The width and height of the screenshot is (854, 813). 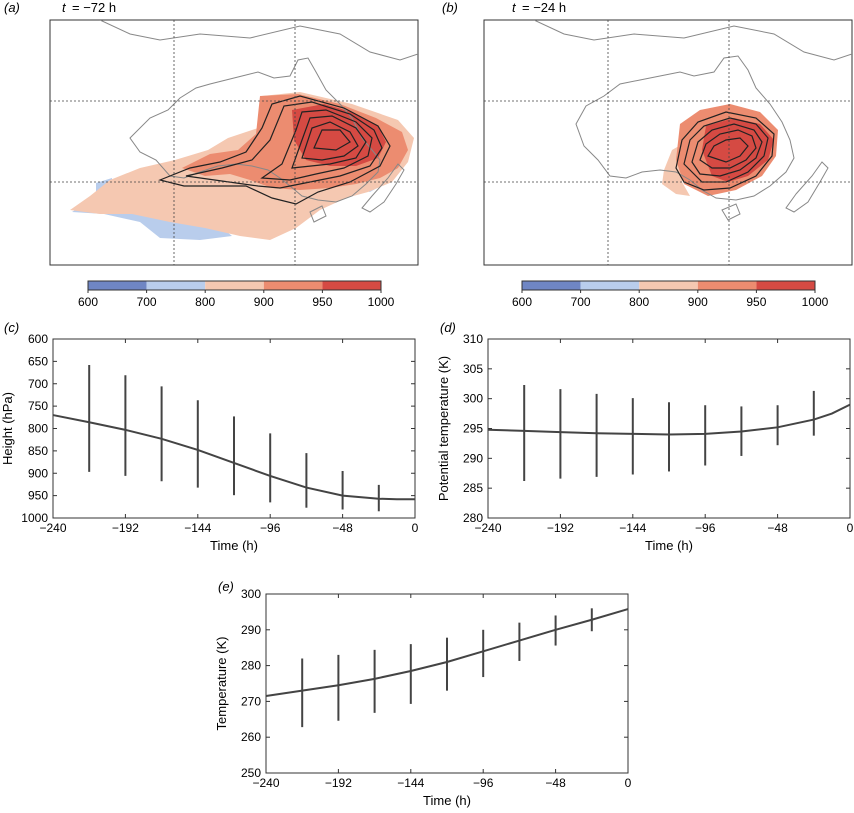 What do you see at coordinates (850, 528) in the screenshot?
I see `chart-d-xtick-label: 0` at bounding box center [850, 528].